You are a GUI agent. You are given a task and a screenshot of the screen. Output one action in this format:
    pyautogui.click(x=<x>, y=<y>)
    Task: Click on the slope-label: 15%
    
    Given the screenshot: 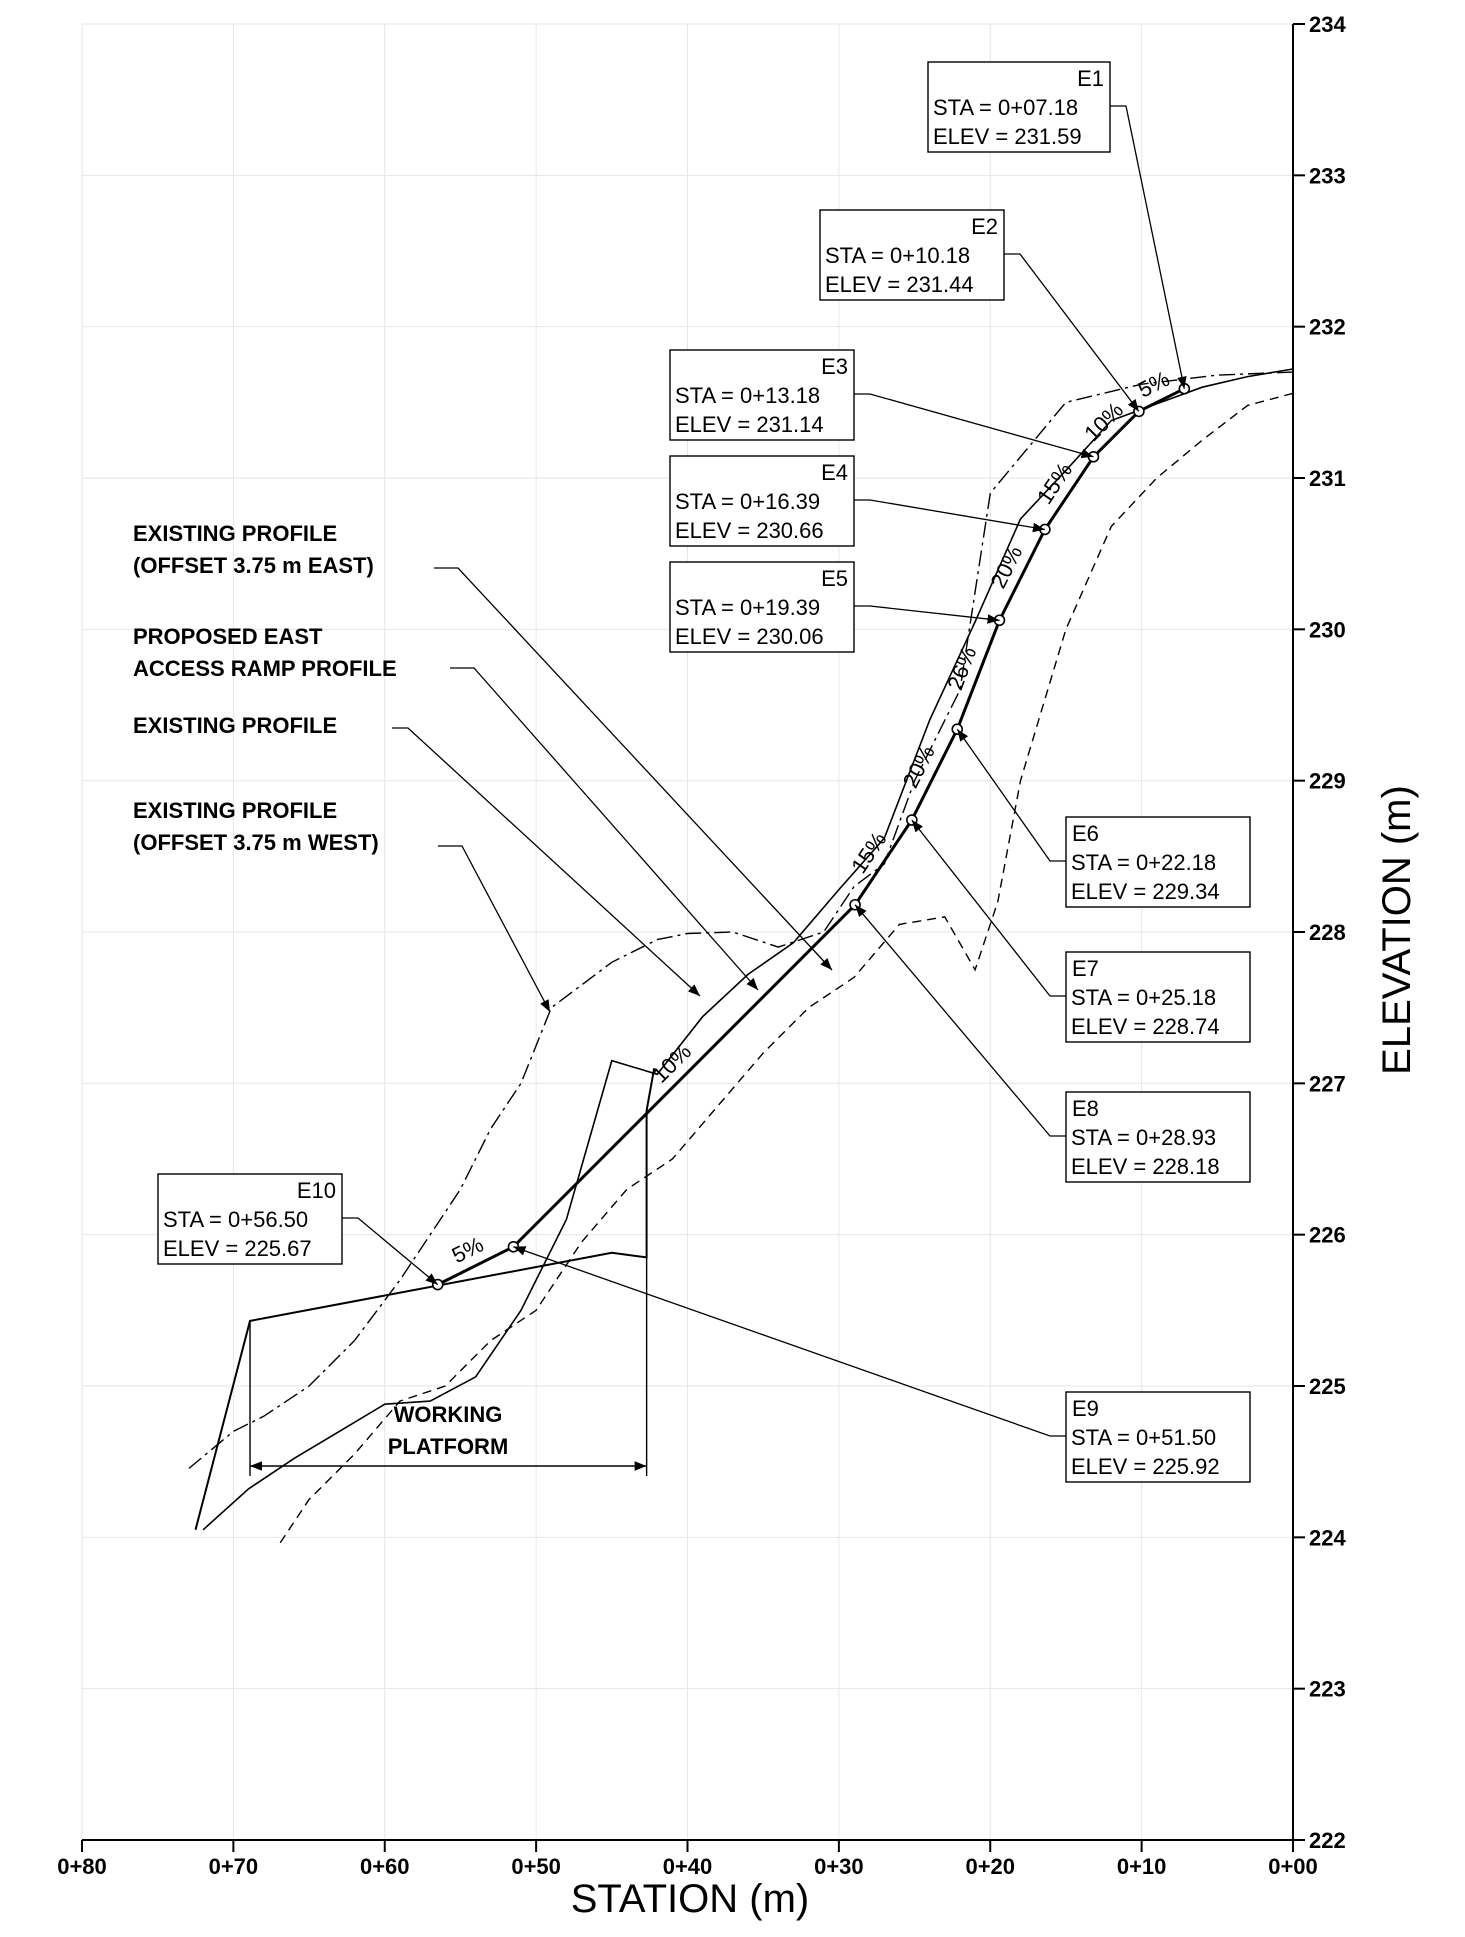 What is the action you would take?
    pyautogui.click(x=868, y=852)
    